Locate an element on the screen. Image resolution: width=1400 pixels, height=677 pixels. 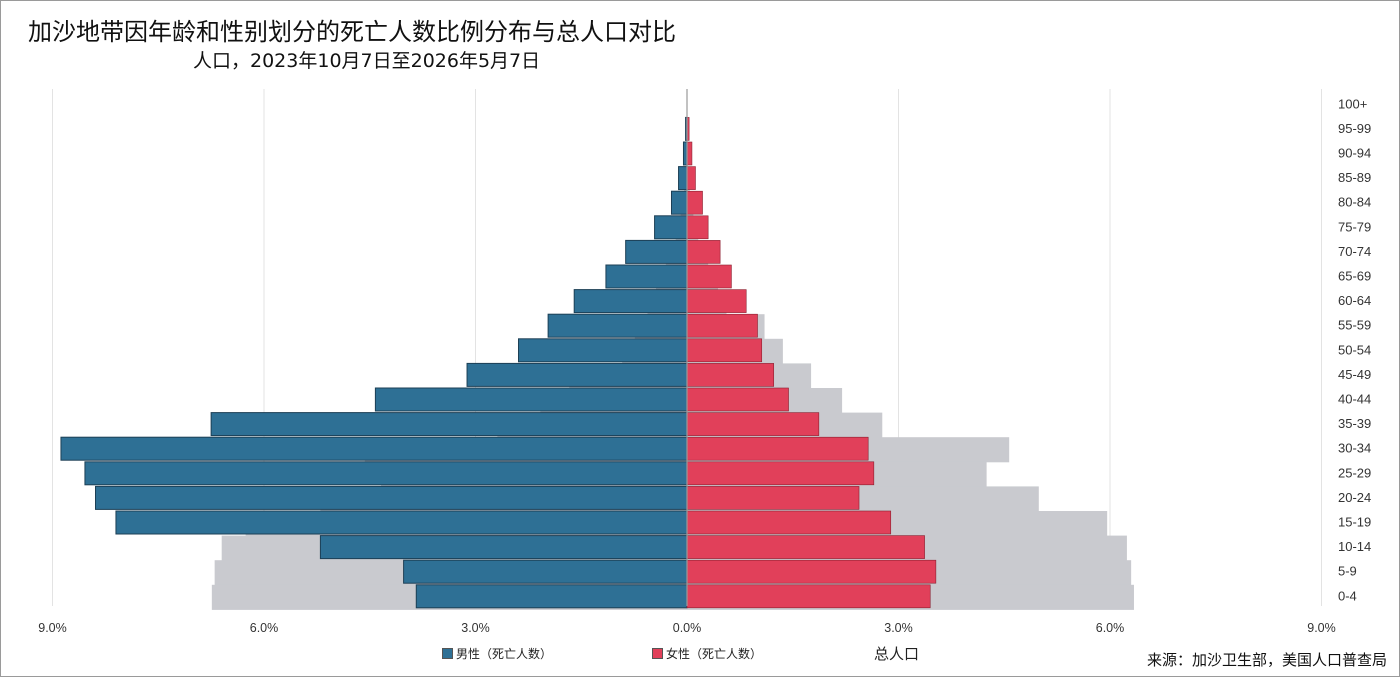
x-tick-label: 0.0% is located at coordinates (687, 628).